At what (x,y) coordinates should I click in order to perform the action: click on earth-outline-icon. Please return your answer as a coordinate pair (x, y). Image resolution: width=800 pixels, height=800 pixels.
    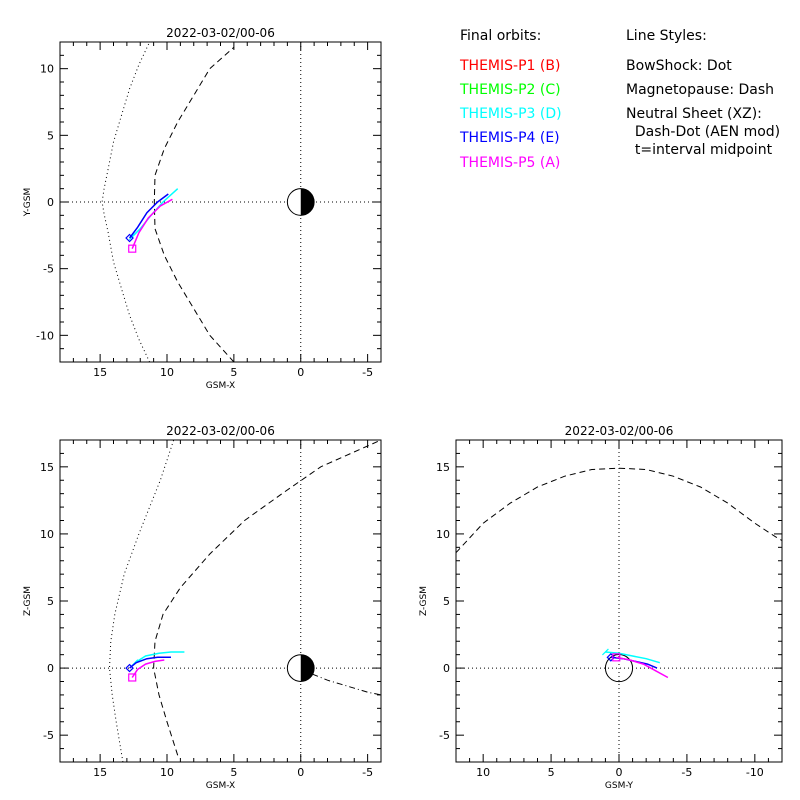
    Looking at the image, I should click on (619, 668).